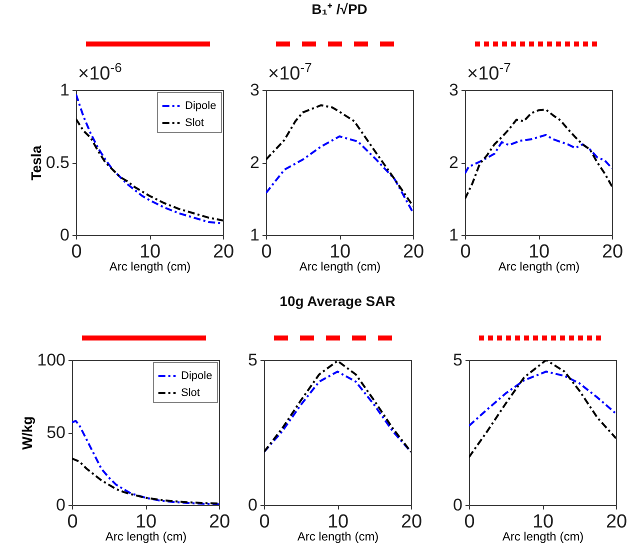 This screenshot has width=628, height=556. Describe the element at coordinates (27, 433) in the screenshot. I see `y-axis-title: W/kg` at that location.